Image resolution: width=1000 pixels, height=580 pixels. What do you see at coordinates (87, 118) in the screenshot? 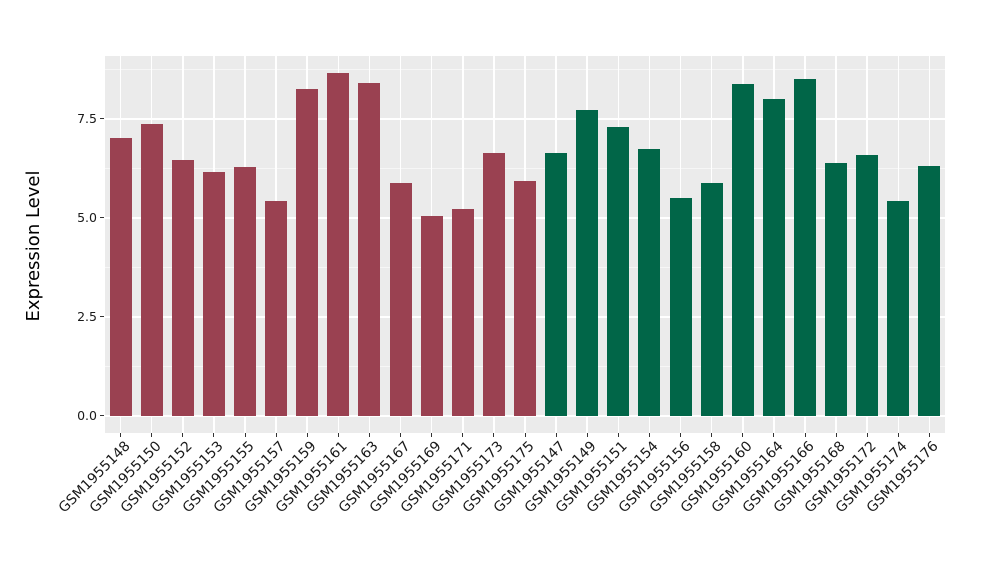
I see `y-tick-label: 7.5` at bounding box center [87, 118].